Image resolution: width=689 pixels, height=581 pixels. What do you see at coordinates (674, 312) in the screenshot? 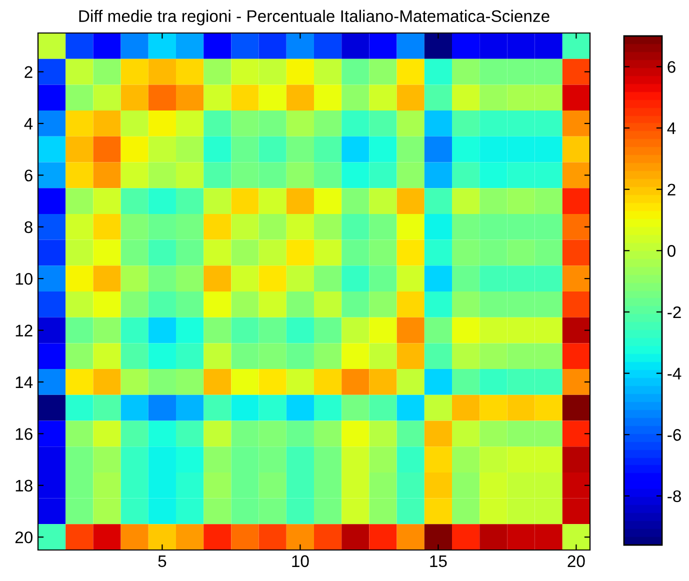
I see `color-bar-label: -2` at bounding box center [674, 312].